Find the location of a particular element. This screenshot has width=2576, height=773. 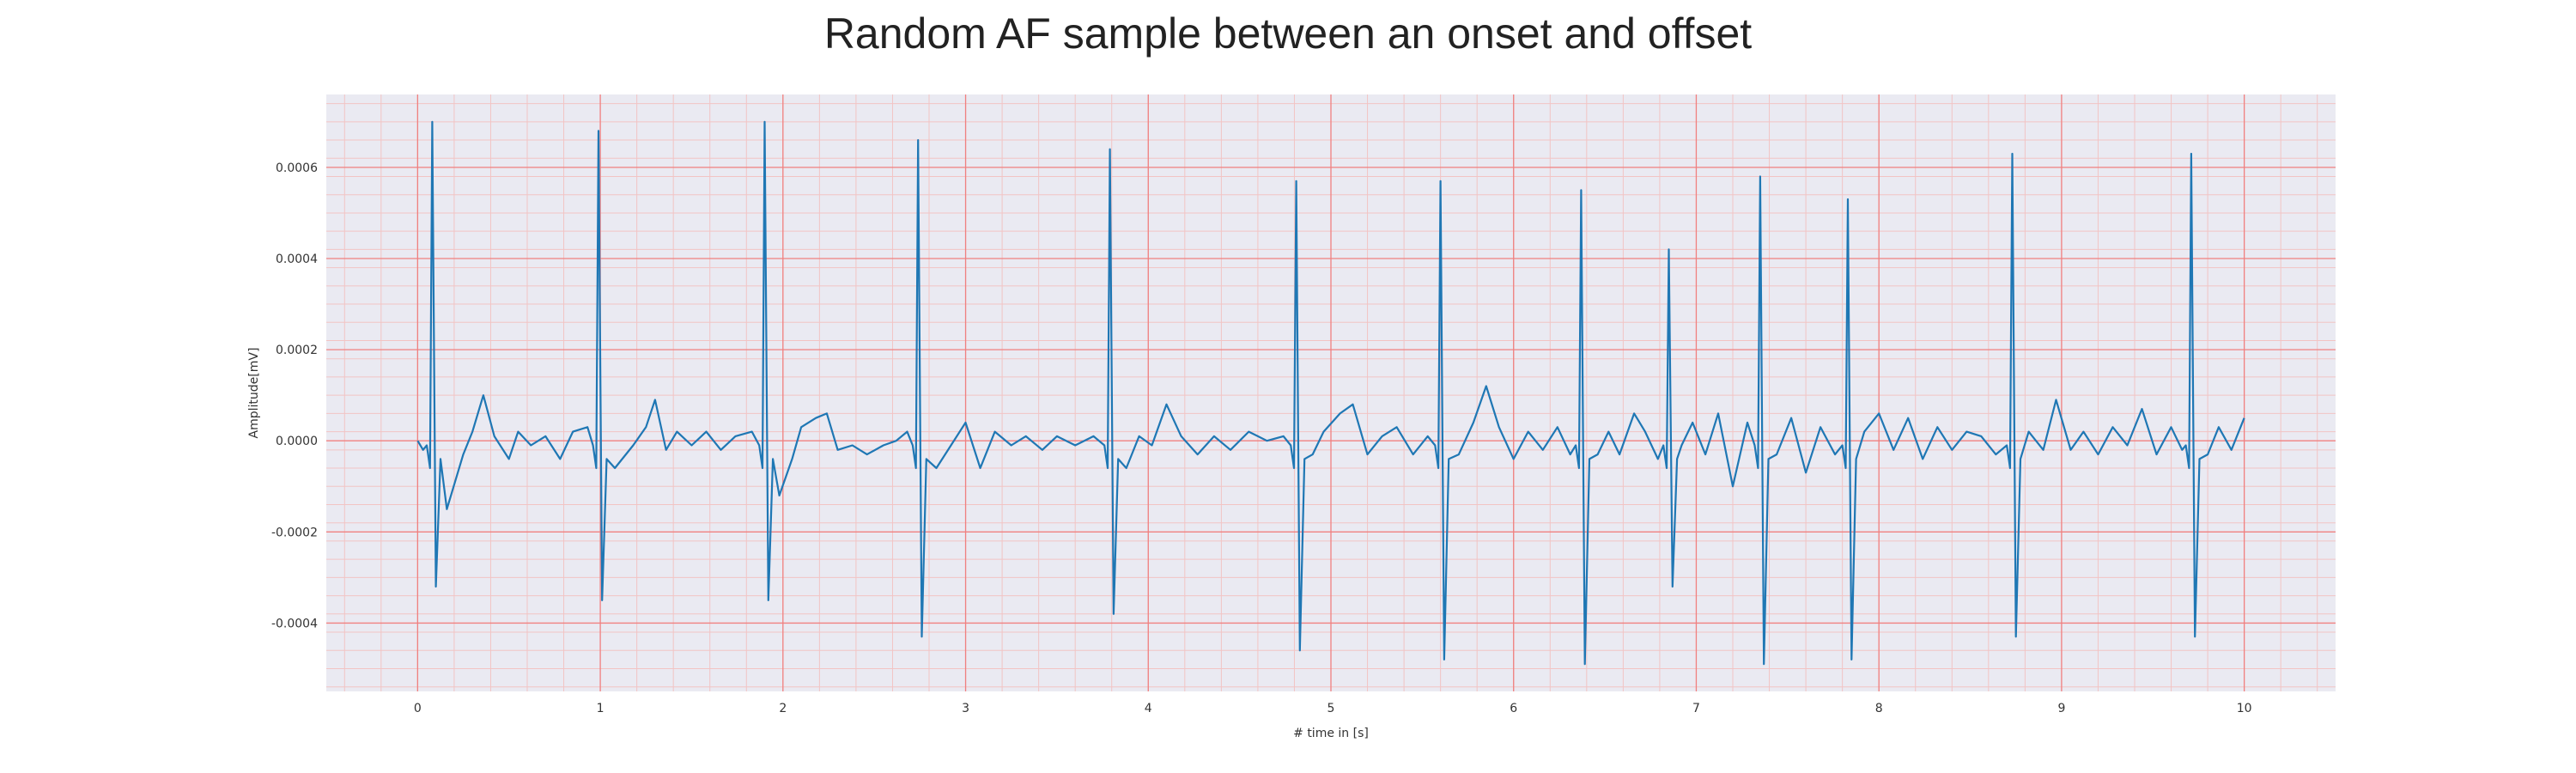

x-axis-ticks: 0 1 2 3 4 5 6 7 8 9 10 is located at coordinates (1333, 708).